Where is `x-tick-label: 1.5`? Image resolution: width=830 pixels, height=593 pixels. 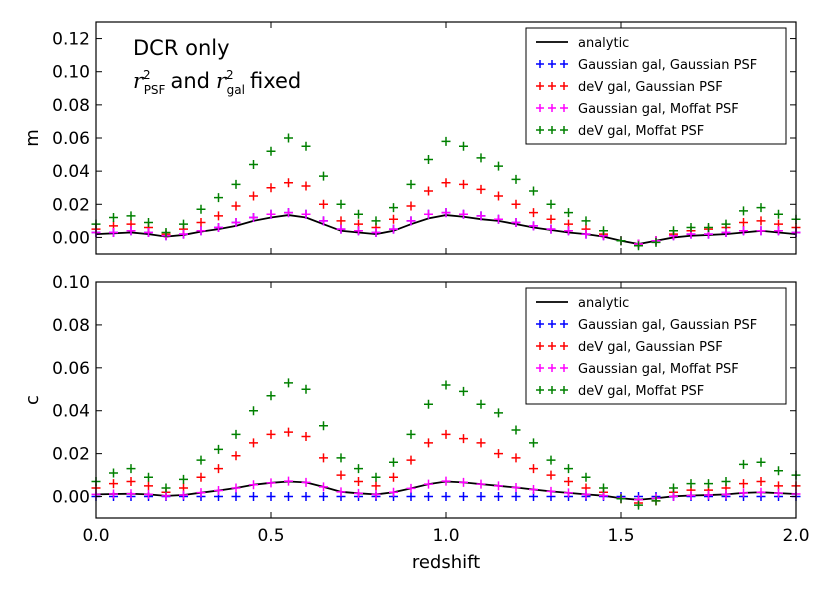
x-tick-label: 1.5 is located at coordinates (620, 536).